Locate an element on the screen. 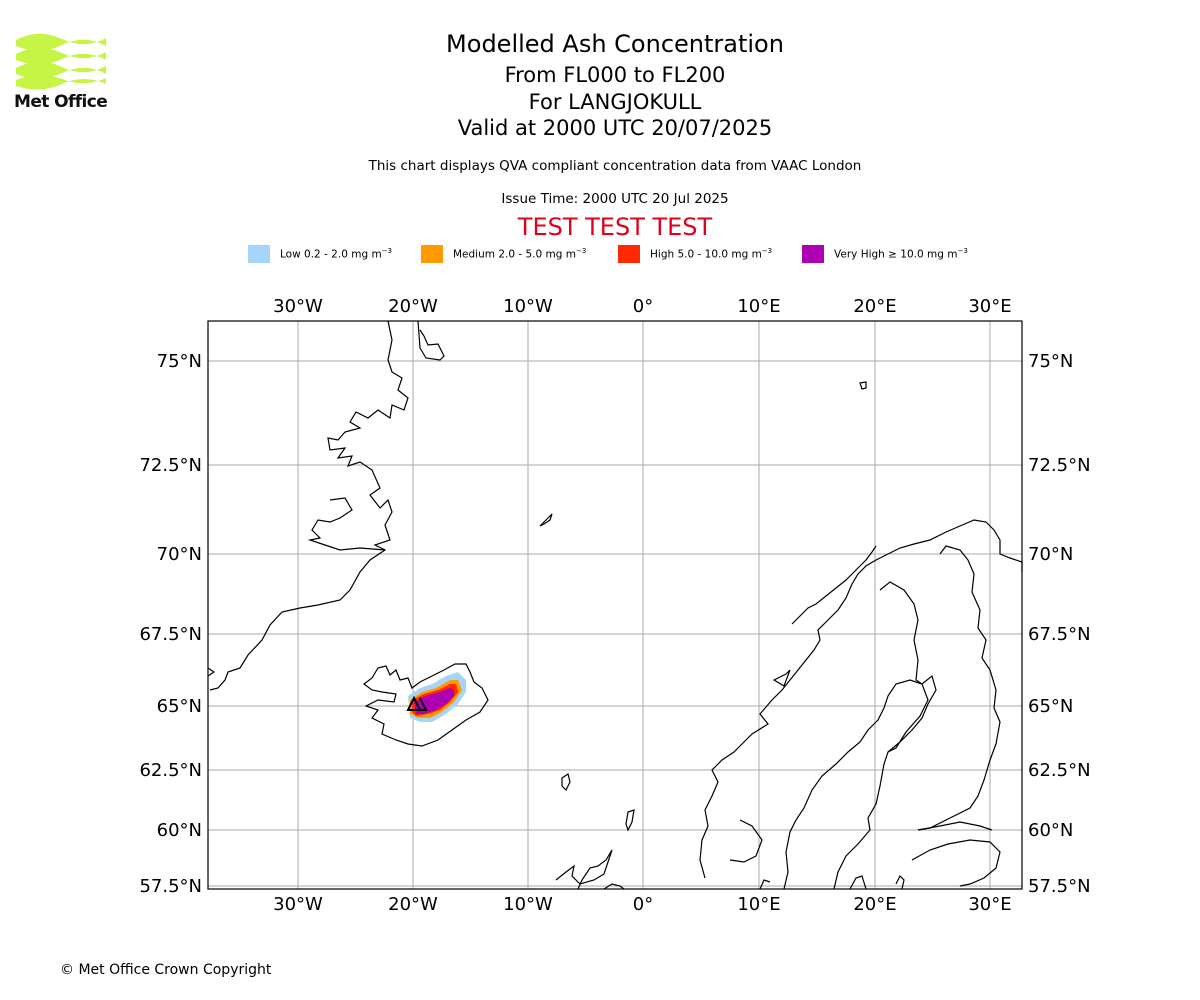  finland-coast is located at coordinates (912, 713).